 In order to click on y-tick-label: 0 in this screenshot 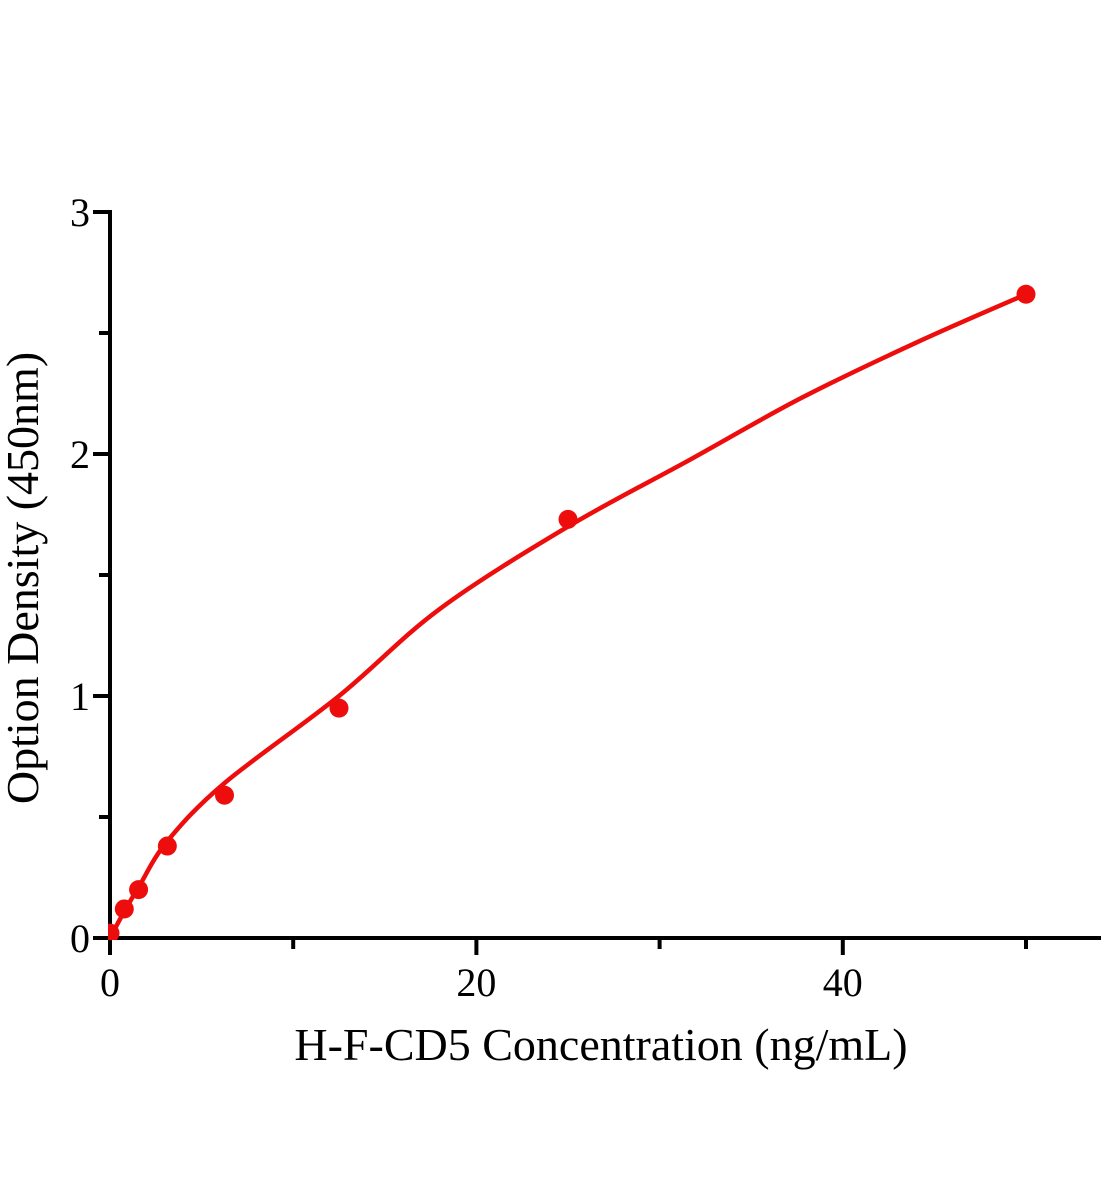, I will do `click(80, 938)`.